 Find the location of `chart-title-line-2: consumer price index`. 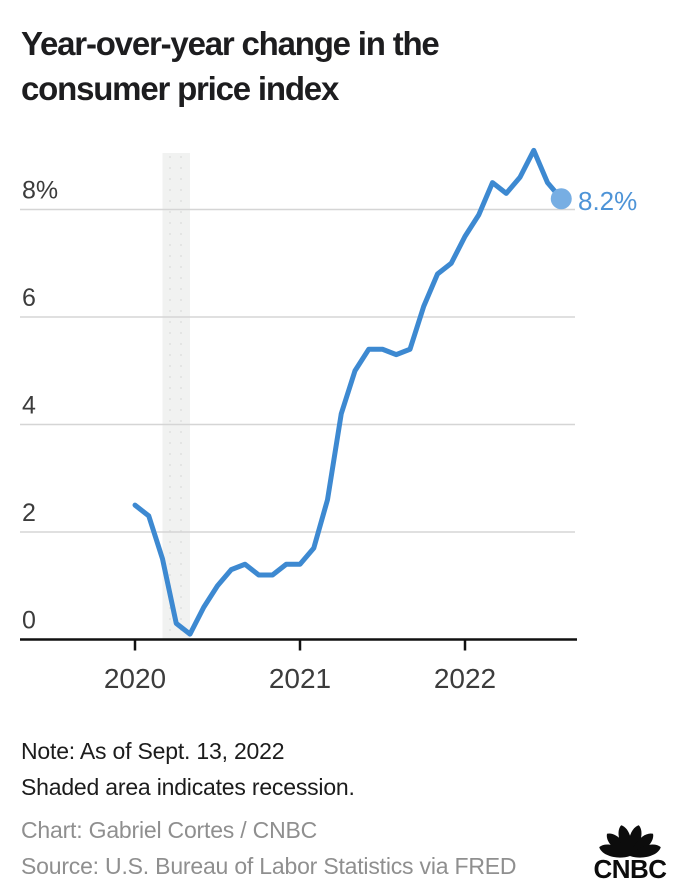

chart-title-line-2: consumer price index is located at coordinates (180, 88).